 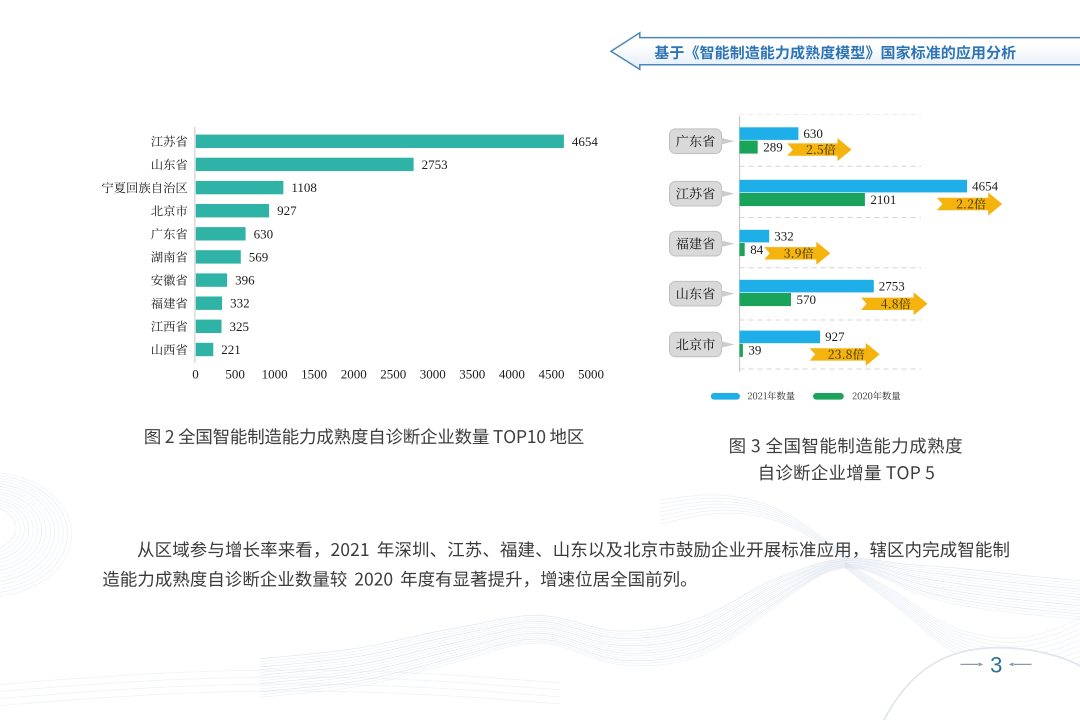 What do you see at coordinates (757, 249) in the screenshot?
I see `svg-text: 84` at bounding box center [757, 249].